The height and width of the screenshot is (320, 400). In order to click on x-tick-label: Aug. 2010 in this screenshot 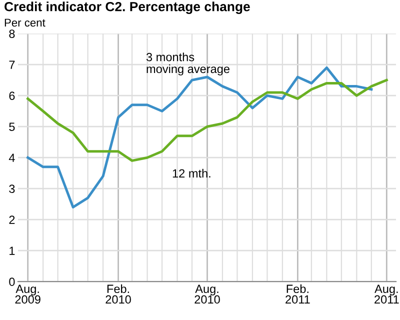, I will do `click(207, 294)`.